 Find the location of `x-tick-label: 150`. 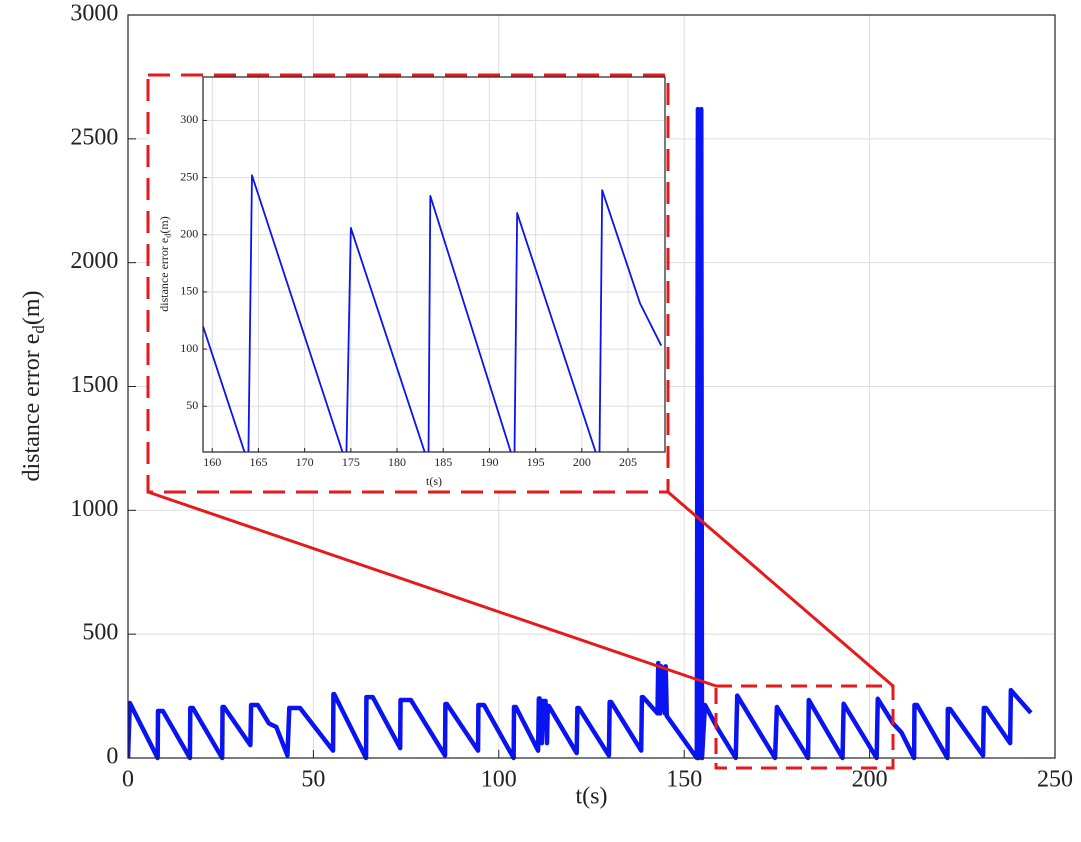

x-tick-label: 150 is located at coordinates (684, 779).